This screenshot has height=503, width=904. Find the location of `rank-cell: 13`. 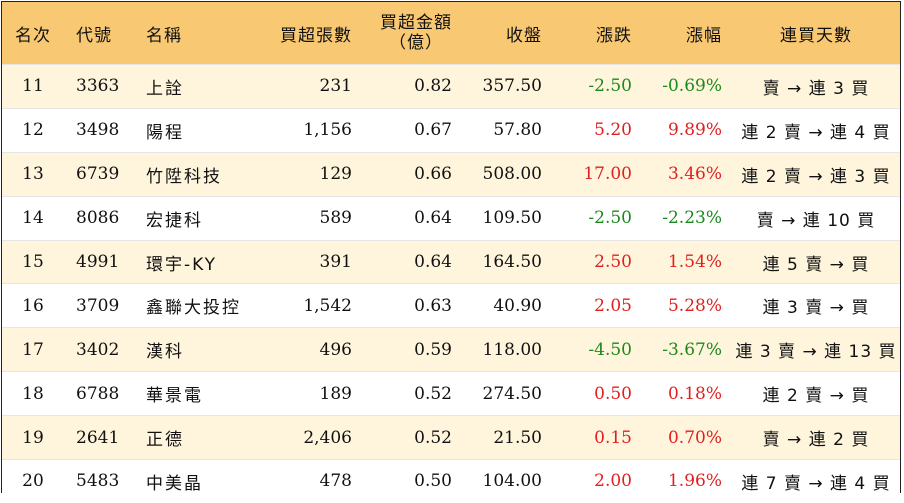

rank-cell: 13 is located at coordinates (33, 174).